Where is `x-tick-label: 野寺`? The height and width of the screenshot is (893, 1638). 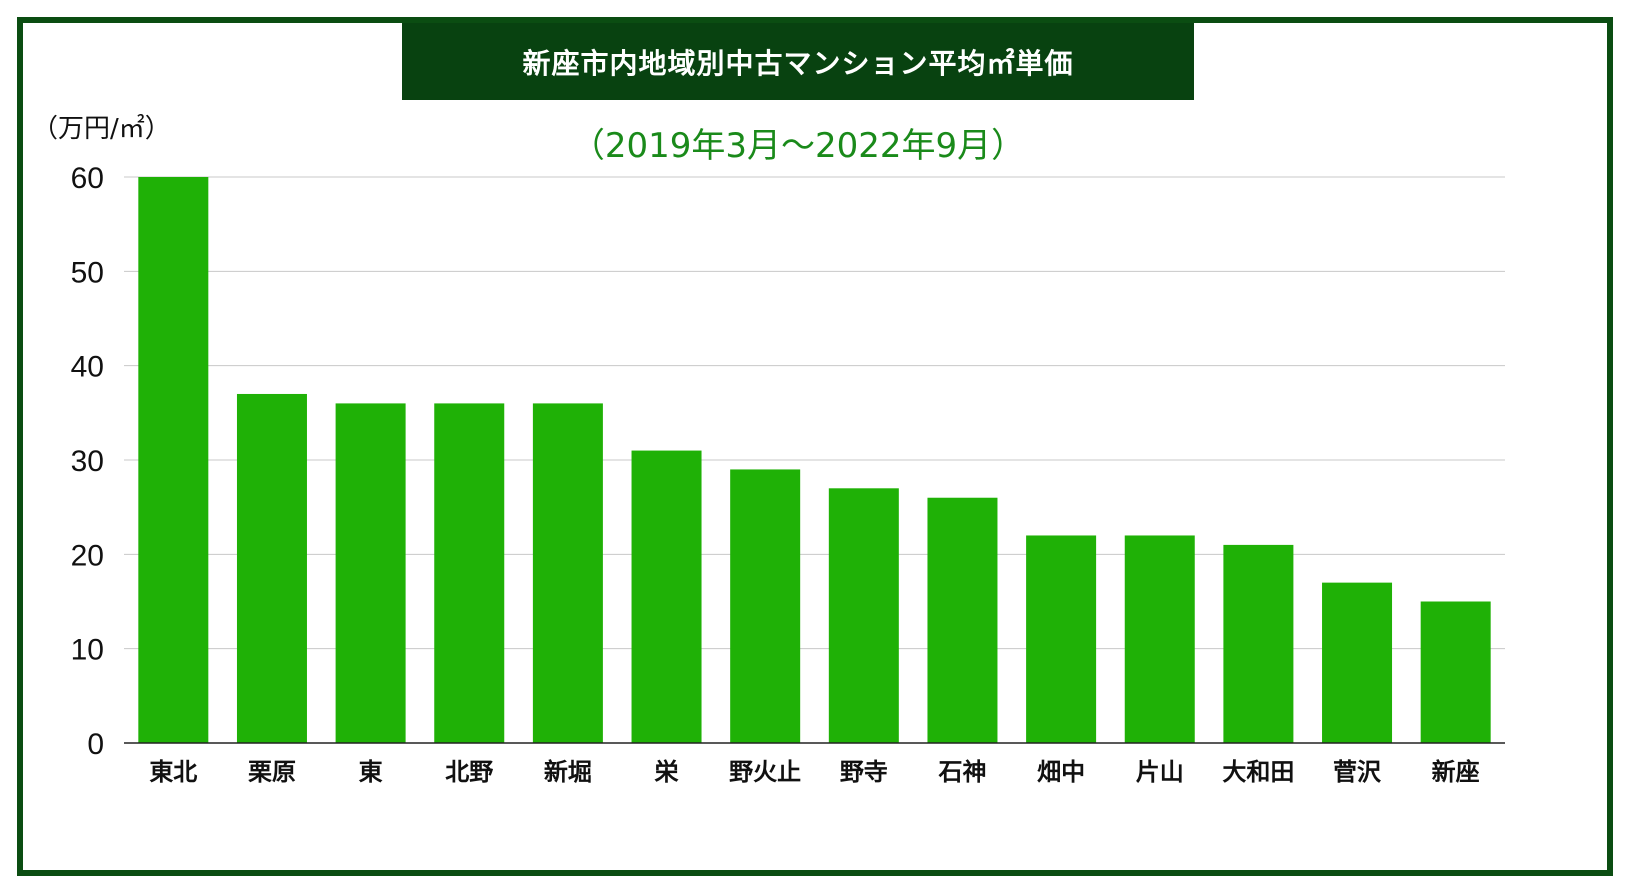 x-tick-label: 野寺 is located at coordinates (864, 772).